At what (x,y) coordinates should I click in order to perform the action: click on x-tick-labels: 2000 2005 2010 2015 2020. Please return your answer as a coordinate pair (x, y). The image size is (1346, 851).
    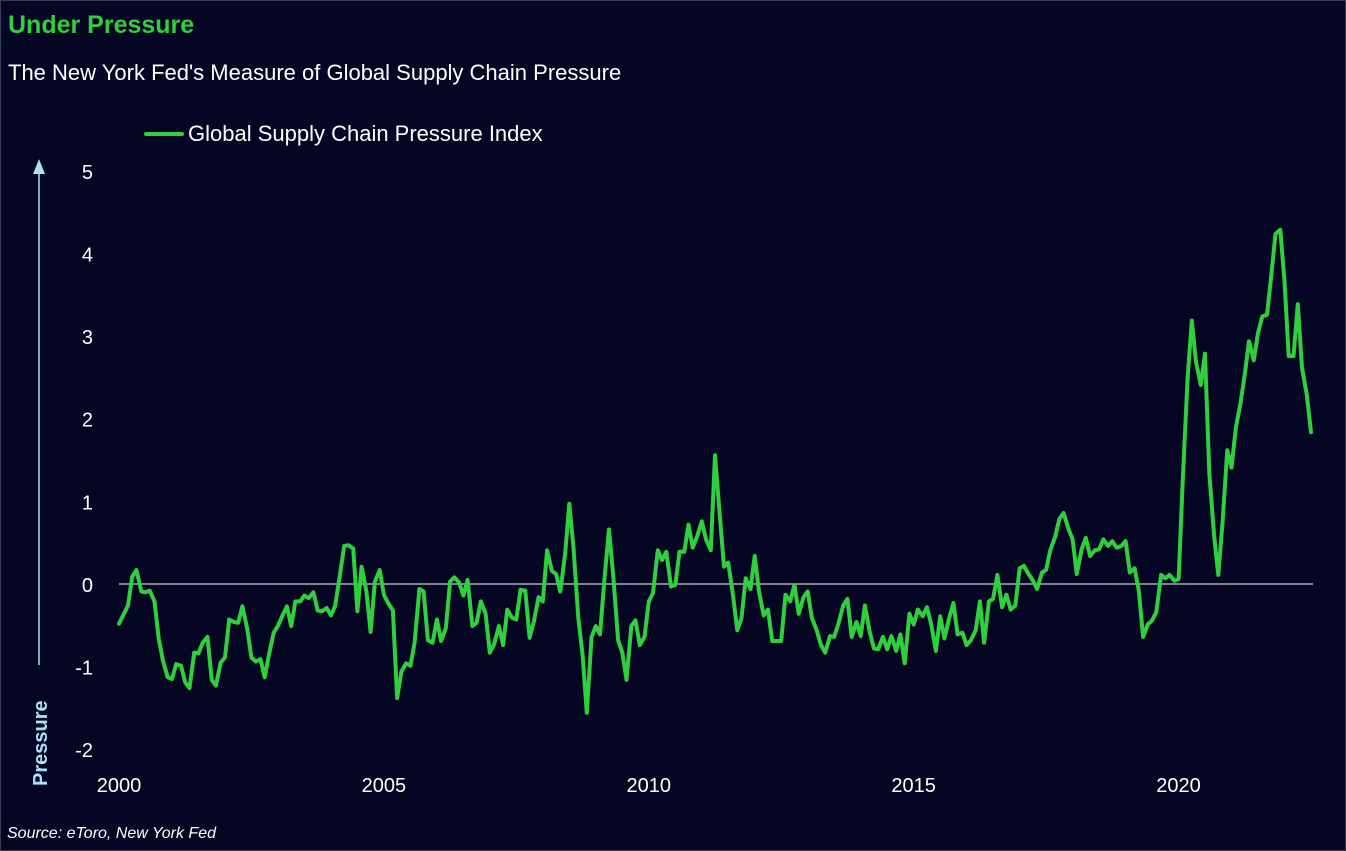
    Looking at the image, I should click on (649, 786).